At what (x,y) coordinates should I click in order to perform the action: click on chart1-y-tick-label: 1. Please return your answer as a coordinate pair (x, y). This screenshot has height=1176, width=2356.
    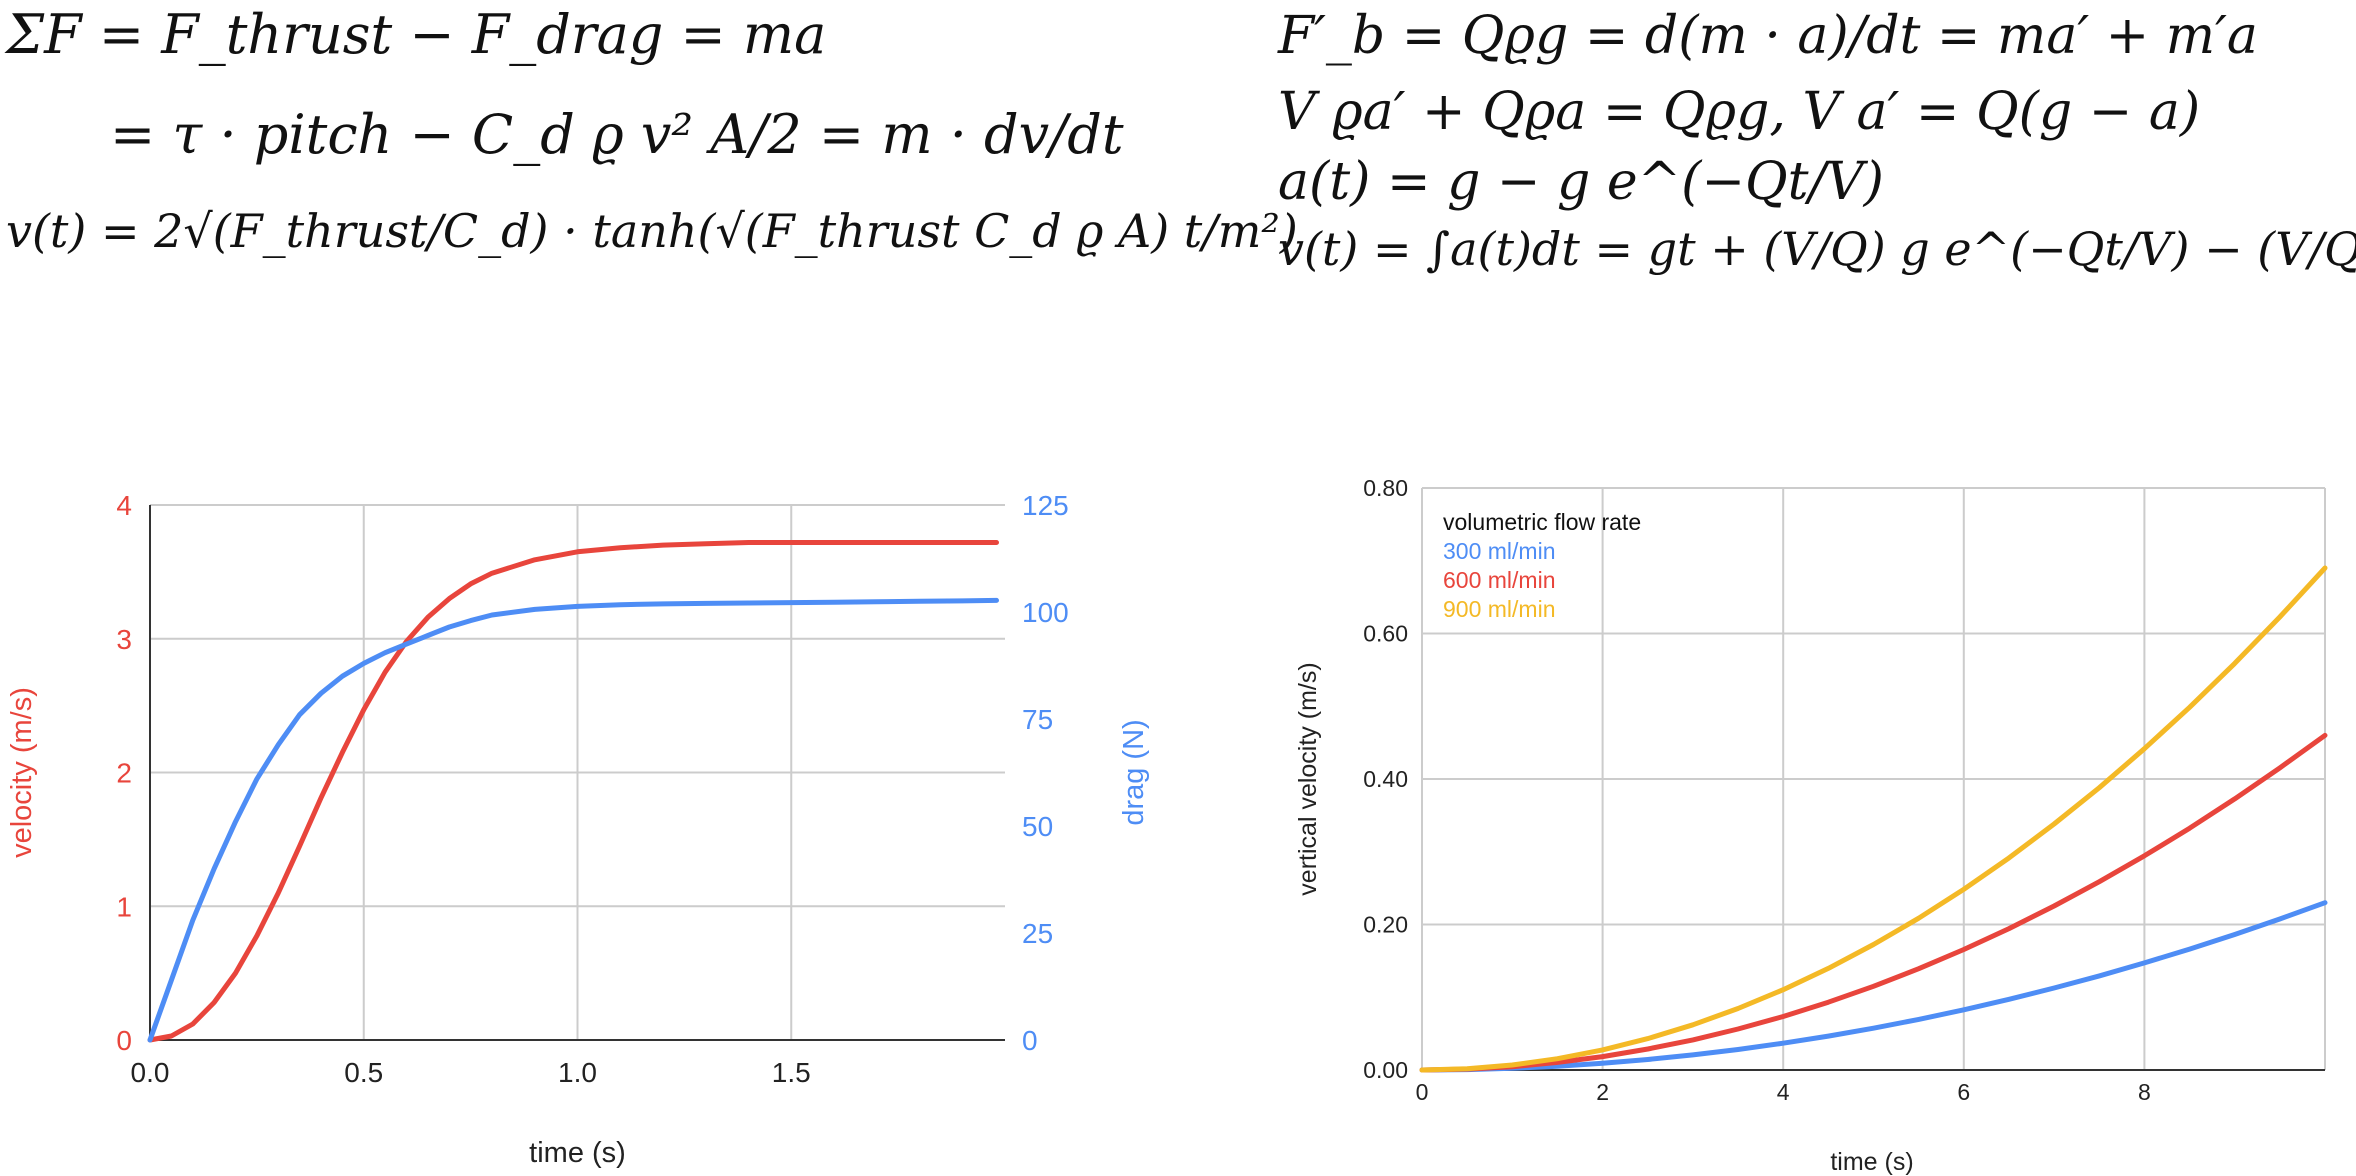
    Looking at the image, I should click on (124, 906).